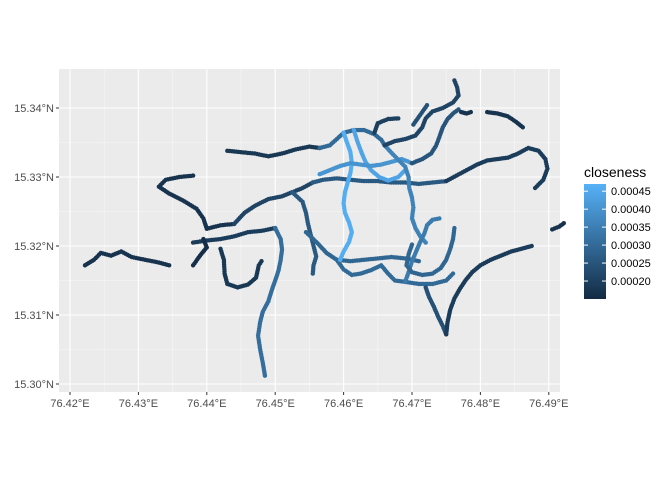  What do you see at coordinates (631, 210) in the screenshot?
I see `legend-break-label: 0.00040` at bounding box center [631, 210].